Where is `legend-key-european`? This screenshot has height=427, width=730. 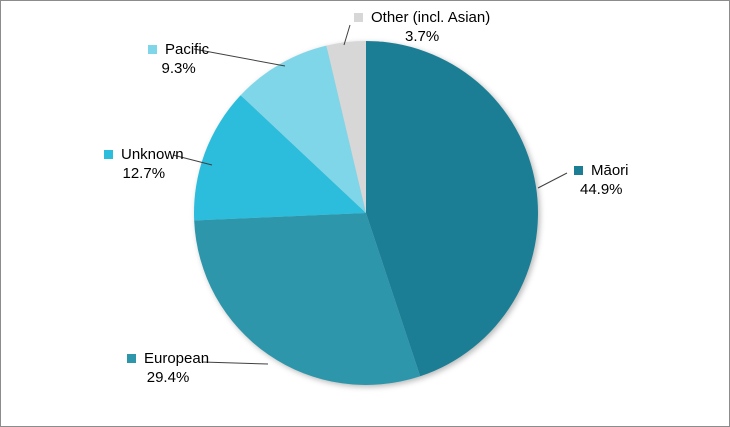
legend-key-european is located at coordinates (131, 358).